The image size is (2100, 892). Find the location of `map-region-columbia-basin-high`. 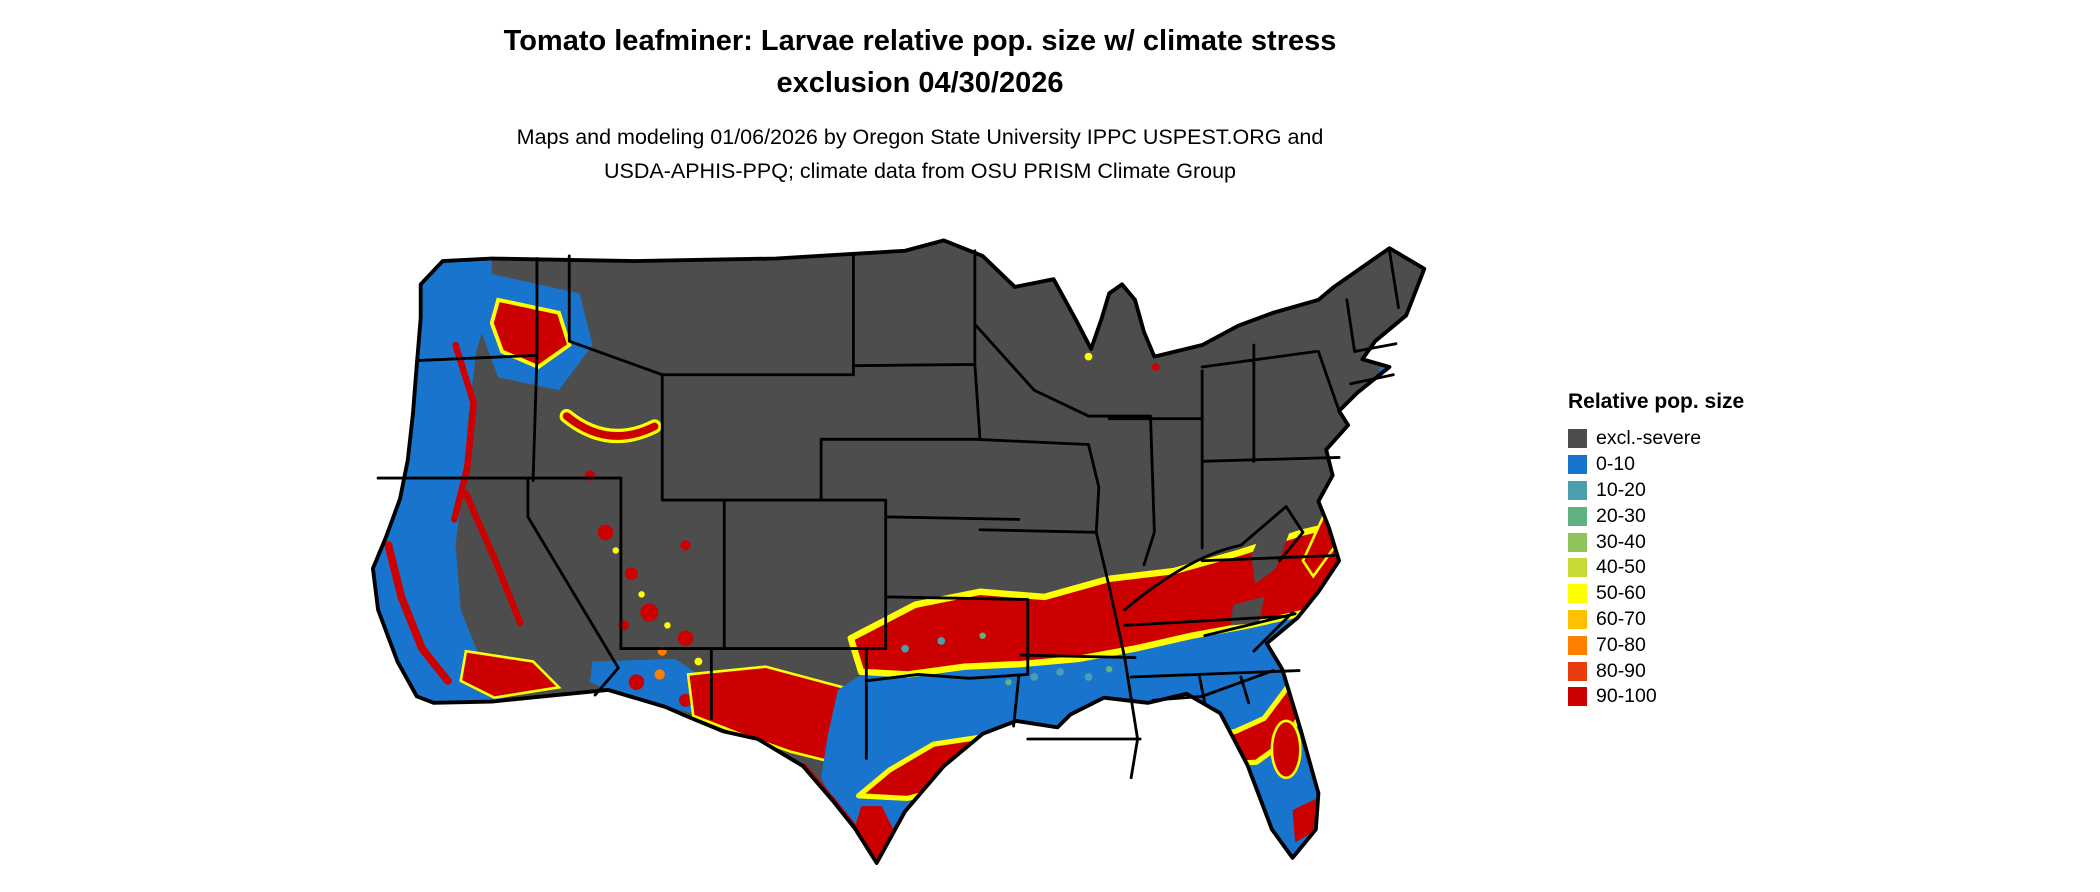

map-region-columbia-basin-high is located at coordinates (530, 333).